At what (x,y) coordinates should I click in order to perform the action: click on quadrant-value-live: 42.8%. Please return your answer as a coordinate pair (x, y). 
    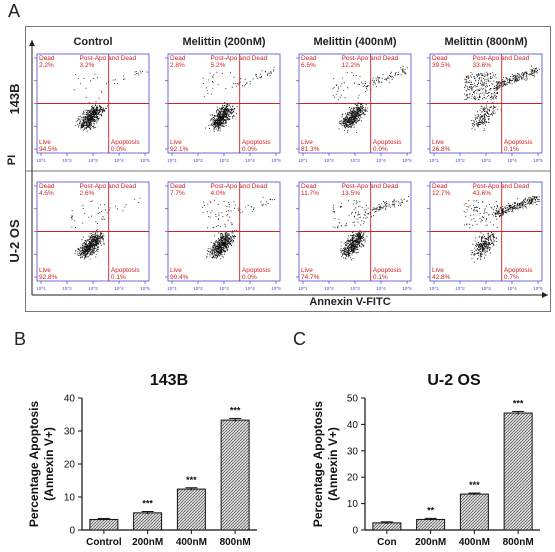
    Looking at the image, I should click on (441, 277).